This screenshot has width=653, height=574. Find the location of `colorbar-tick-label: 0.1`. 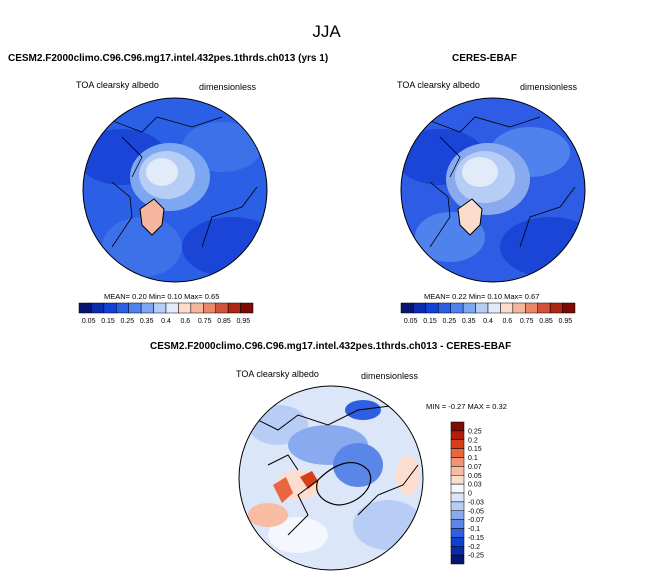

colorbar-tick-label: 0.1 is located at coordinates (473, 458).